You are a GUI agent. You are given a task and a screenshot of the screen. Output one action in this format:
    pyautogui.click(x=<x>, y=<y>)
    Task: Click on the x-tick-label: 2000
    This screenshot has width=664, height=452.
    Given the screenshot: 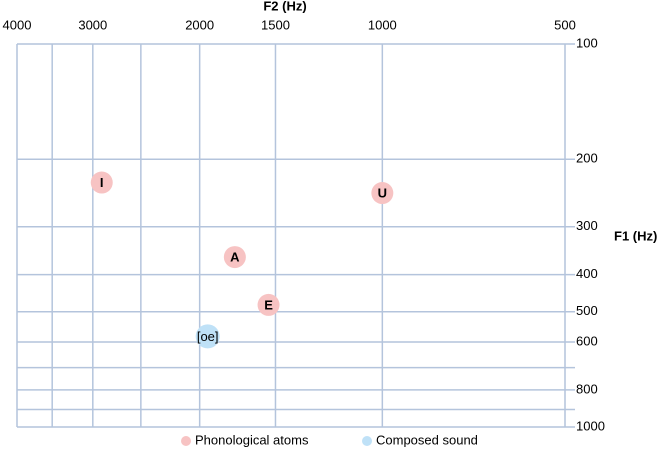 What is the action you would take?
    pyautogui.click(x=199, y=24)
    